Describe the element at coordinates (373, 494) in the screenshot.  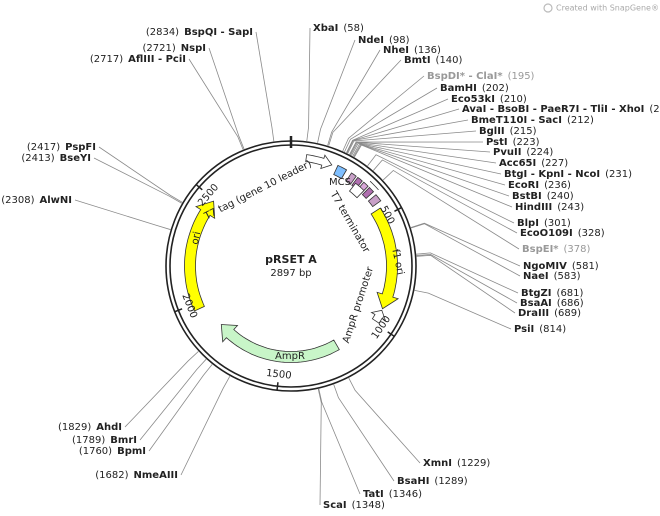
I see `enzyme-name: TatI` at that location.